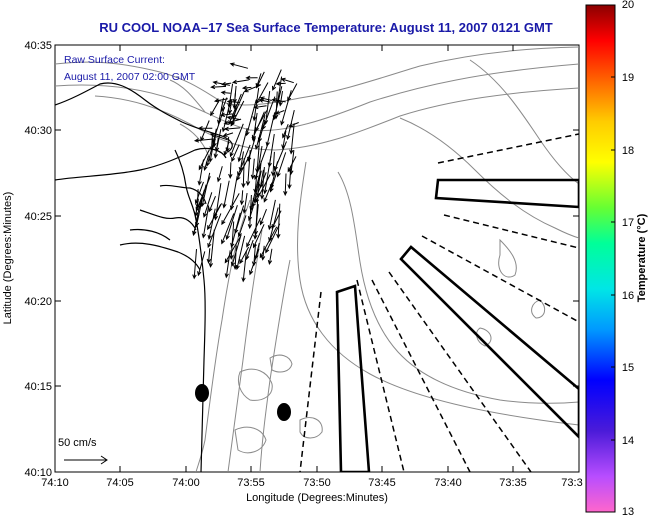 This screenshot has width=651, height=518. What do you see at coordinates (38, 217) in the screenshot?
I see `y-tick-label: 40:25` at bounding box center [38, 217].